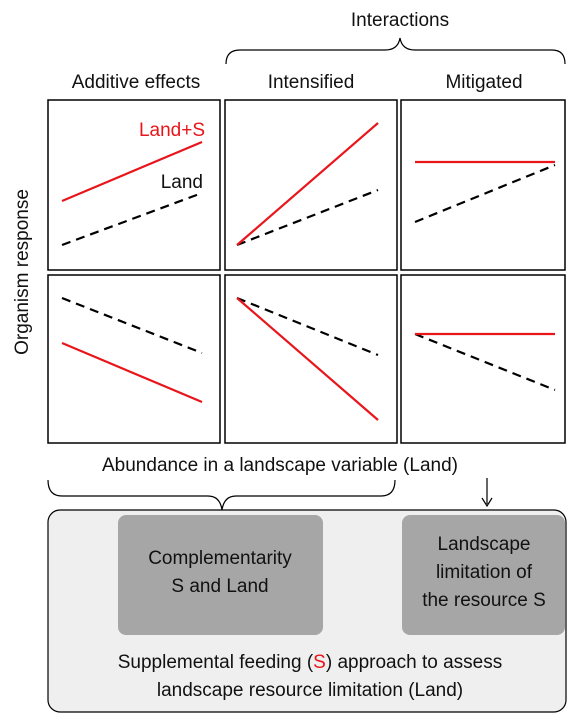 Image resolution: width=567 pixels, height=714 pixels. What do you see at coordinates (484, 544) in the screenshot?
I see `box-text: Landscape` at bounding box center [484, 544].